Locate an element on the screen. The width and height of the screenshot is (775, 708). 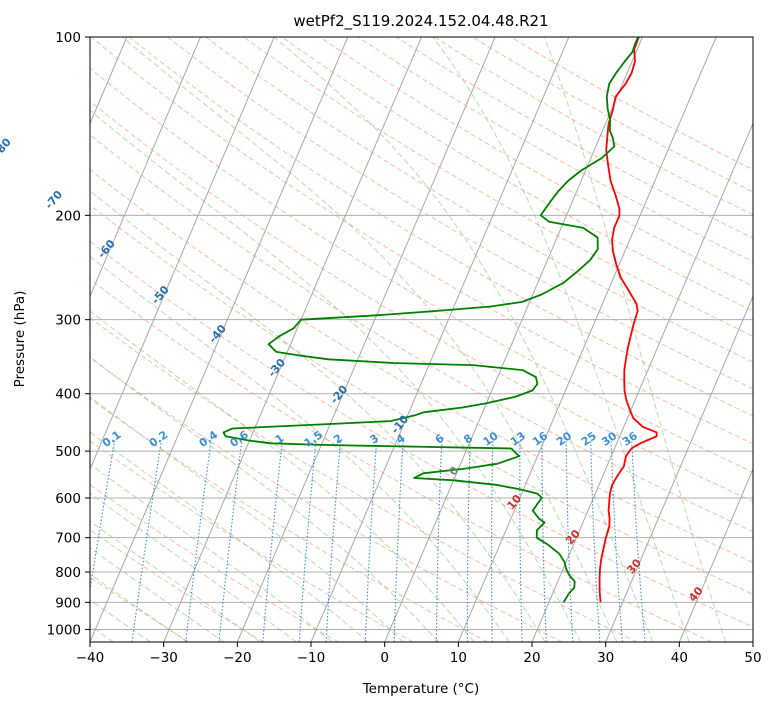
y-tick-label: 300 is located at coordinates (68, 321).